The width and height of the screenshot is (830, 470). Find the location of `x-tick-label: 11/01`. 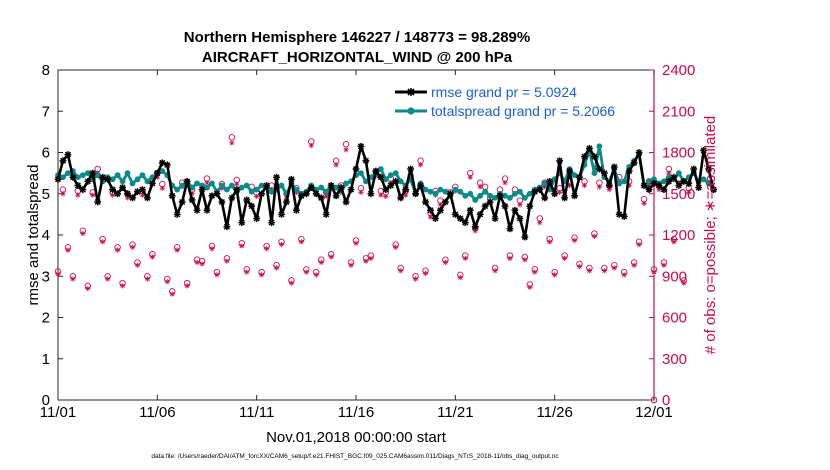

x-tick-label: 11/01 is located at coordinates (58, 412).